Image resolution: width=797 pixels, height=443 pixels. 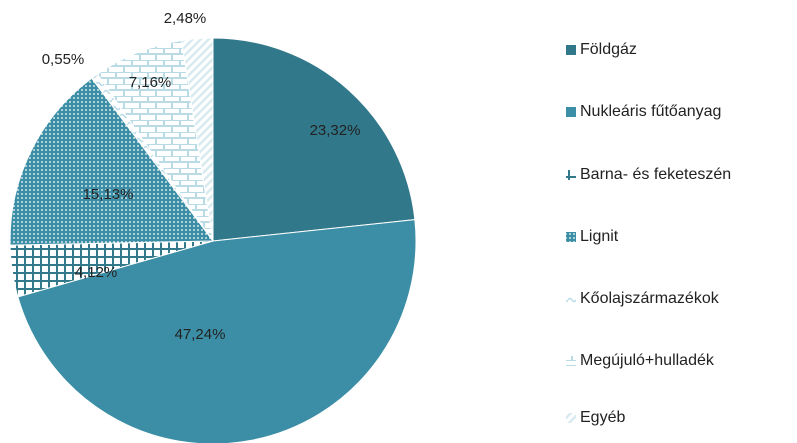 I want to click on data-label: 2,48%, so click(x=185, y=18).